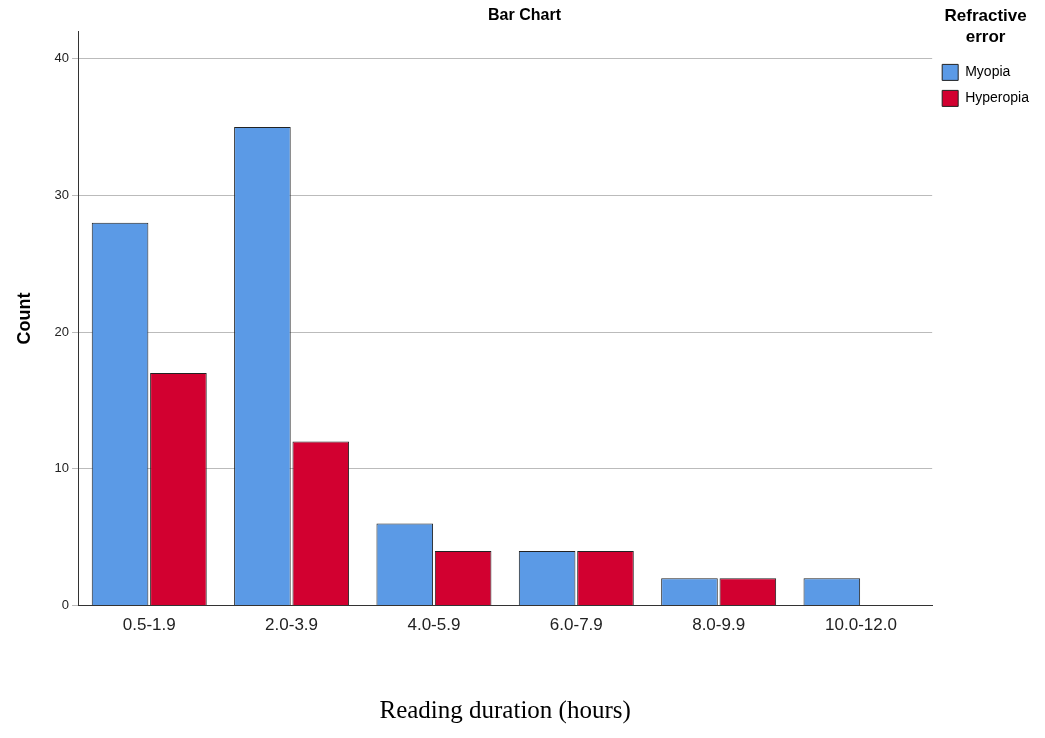 The height and width of the screenshot is (738, 1045). I want to click on x-tick-label: 10.0-12.0, so click(861, 625).